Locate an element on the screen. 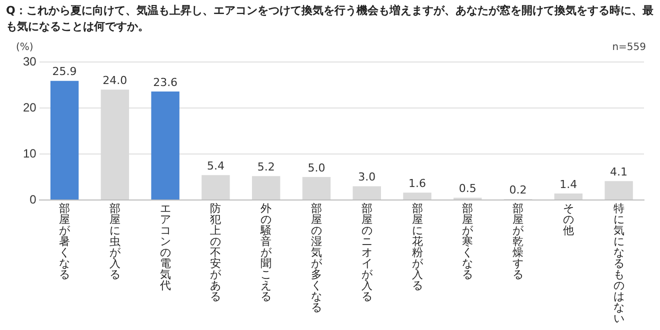  category-label: 防犯上の不安がある is located at coordinates (216, 252).